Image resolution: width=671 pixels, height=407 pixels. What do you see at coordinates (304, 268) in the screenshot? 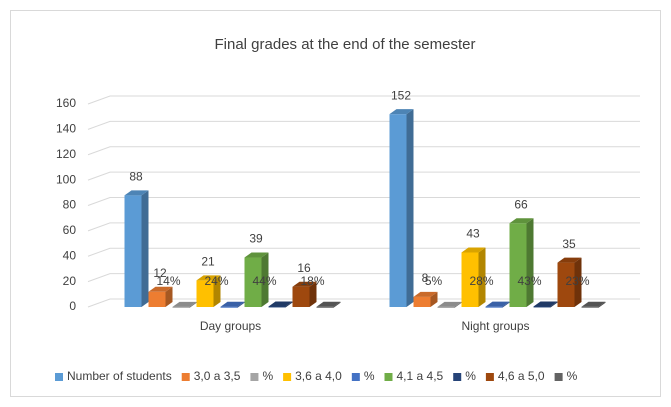
I see `data-label: 16` at bounding box center [304, 268].